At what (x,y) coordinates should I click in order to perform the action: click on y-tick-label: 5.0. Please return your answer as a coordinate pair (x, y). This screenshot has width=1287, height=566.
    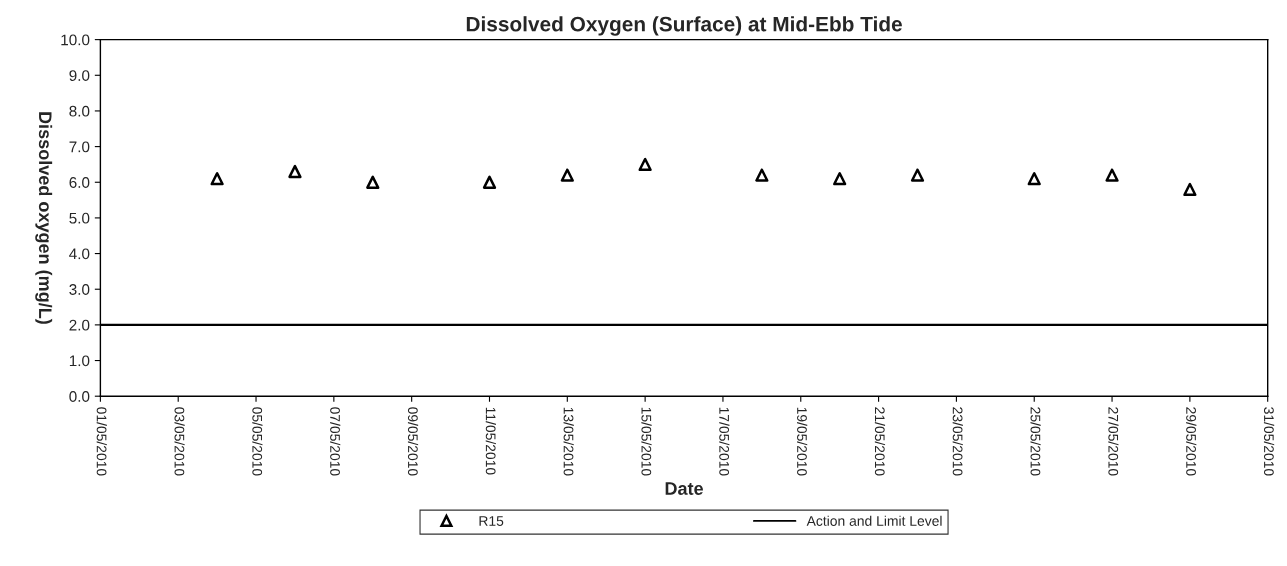
    Looking at the image, I should click on (79, 218).